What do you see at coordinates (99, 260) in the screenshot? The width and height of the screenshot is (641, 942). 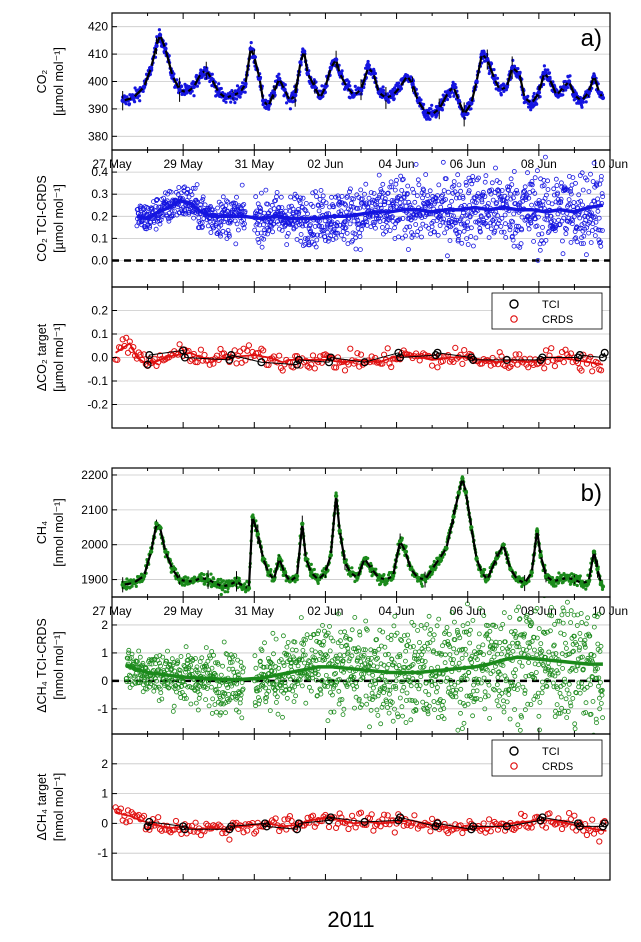 I see `y-tick-label: 0.0` at bounding box center [99, 260].